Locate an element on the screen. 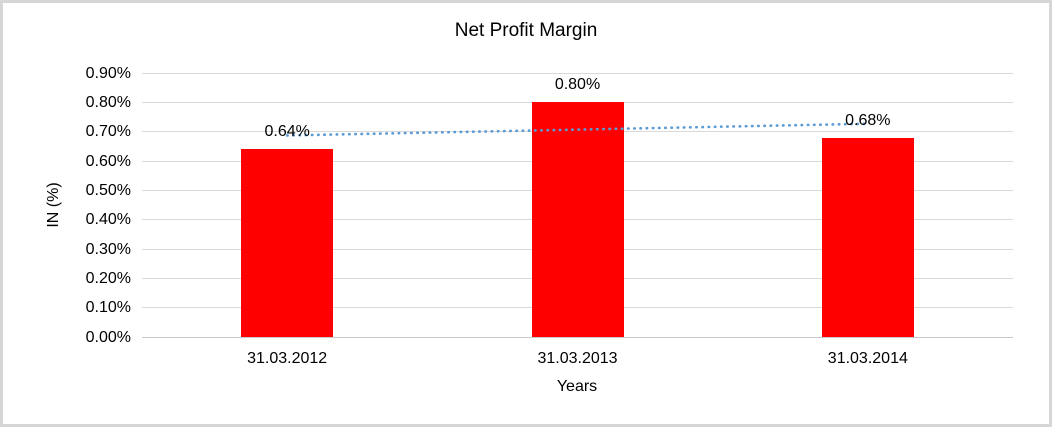  y-tick-label: 0.40% is located at coordinates (108, 220).